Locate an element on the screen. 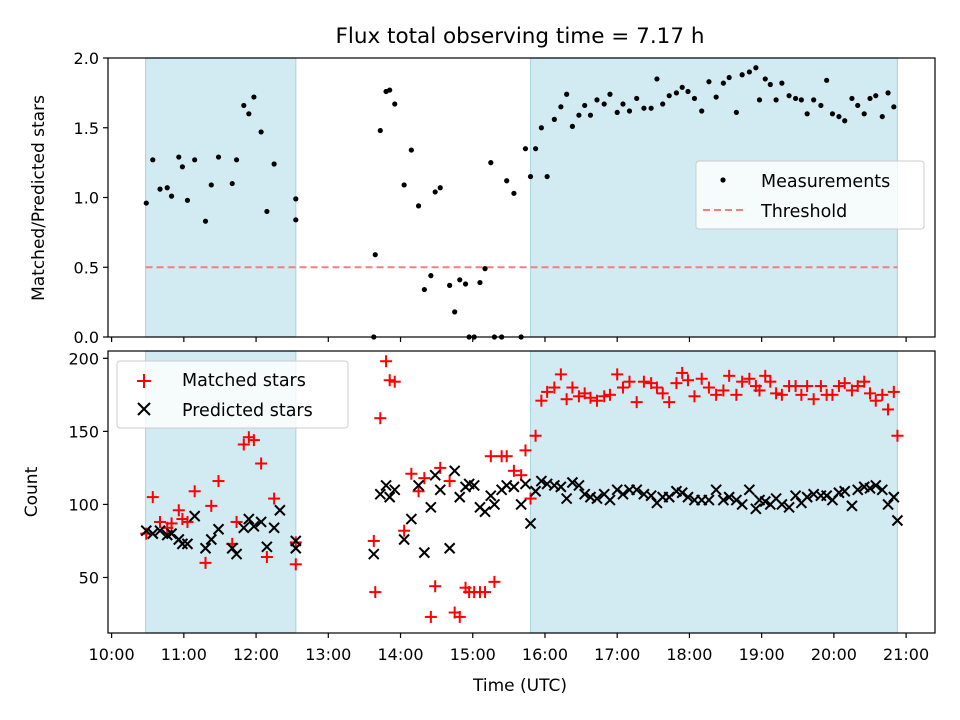 This screenshot has height=720, width=960. bot-ytick-label: 200 is located at coordinates (83, 358).